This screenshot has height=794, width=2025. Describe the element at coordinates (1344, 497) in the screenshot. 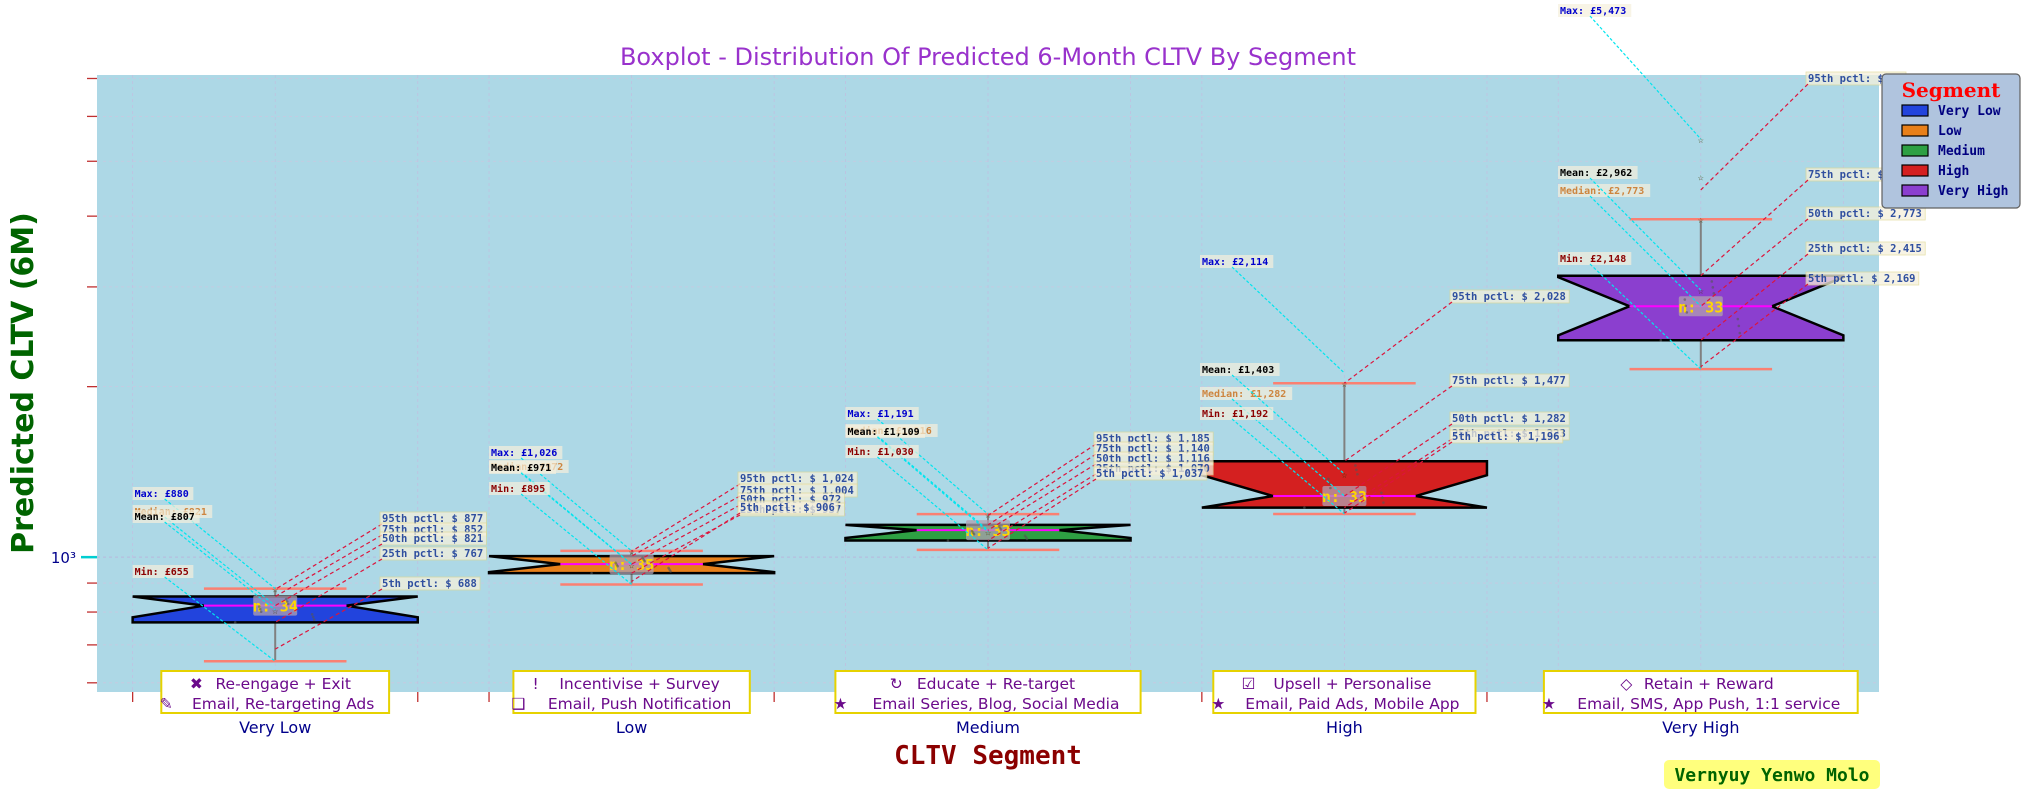

I see `n-label: n: 33` at that location.